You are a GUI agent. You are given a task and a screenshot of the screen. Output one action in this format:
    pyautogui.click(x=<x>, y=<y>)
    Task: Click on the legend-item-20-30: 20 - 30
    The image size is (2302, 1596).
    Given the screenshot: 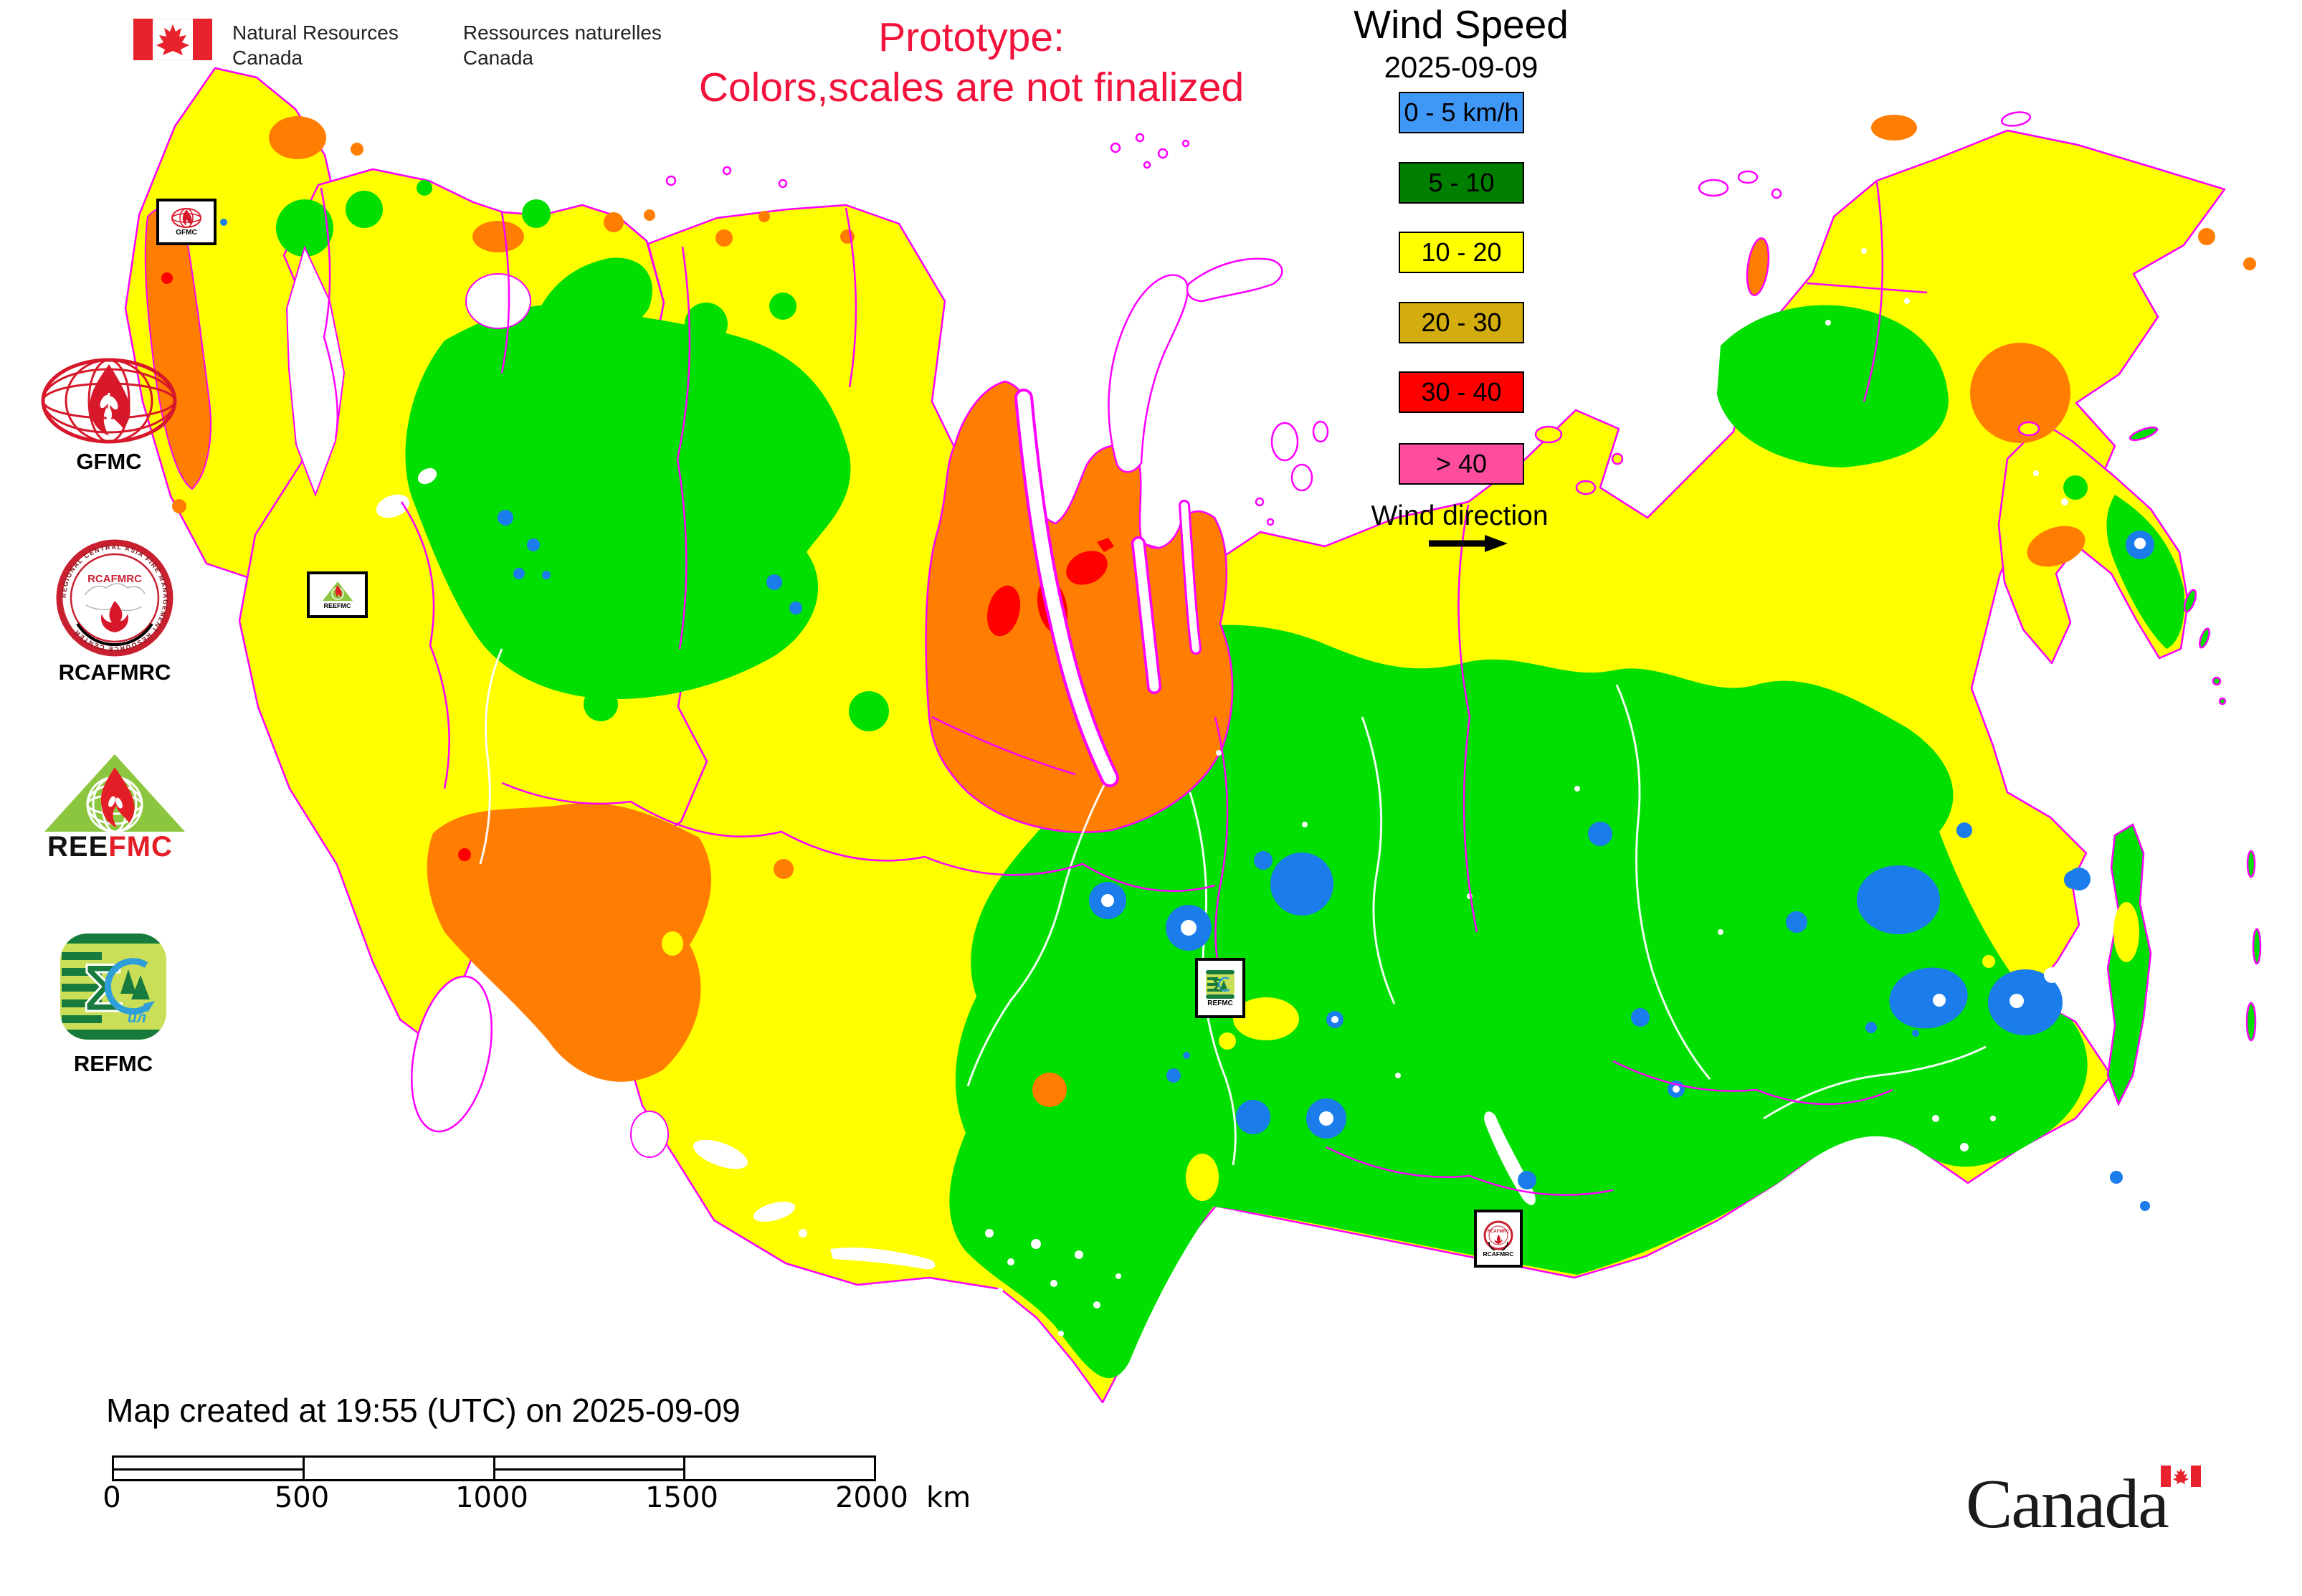 What is the action you would take?
    pyautogui.click(x=1462, y=322)
    